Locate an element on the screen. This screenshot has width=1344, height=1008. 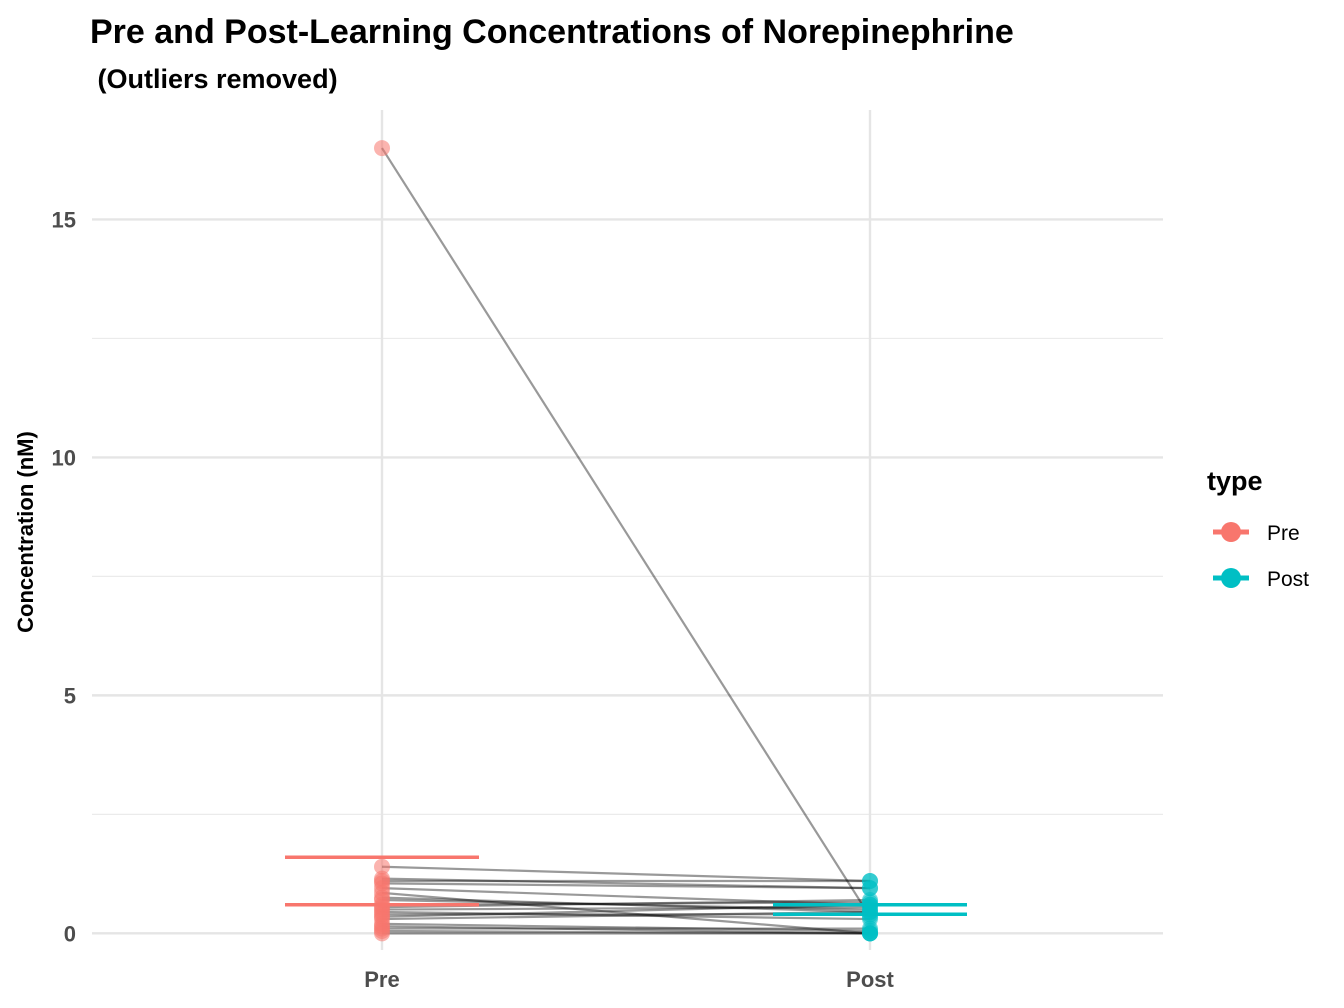
legend-item-post: Post is located at coordinates (1261, 579).